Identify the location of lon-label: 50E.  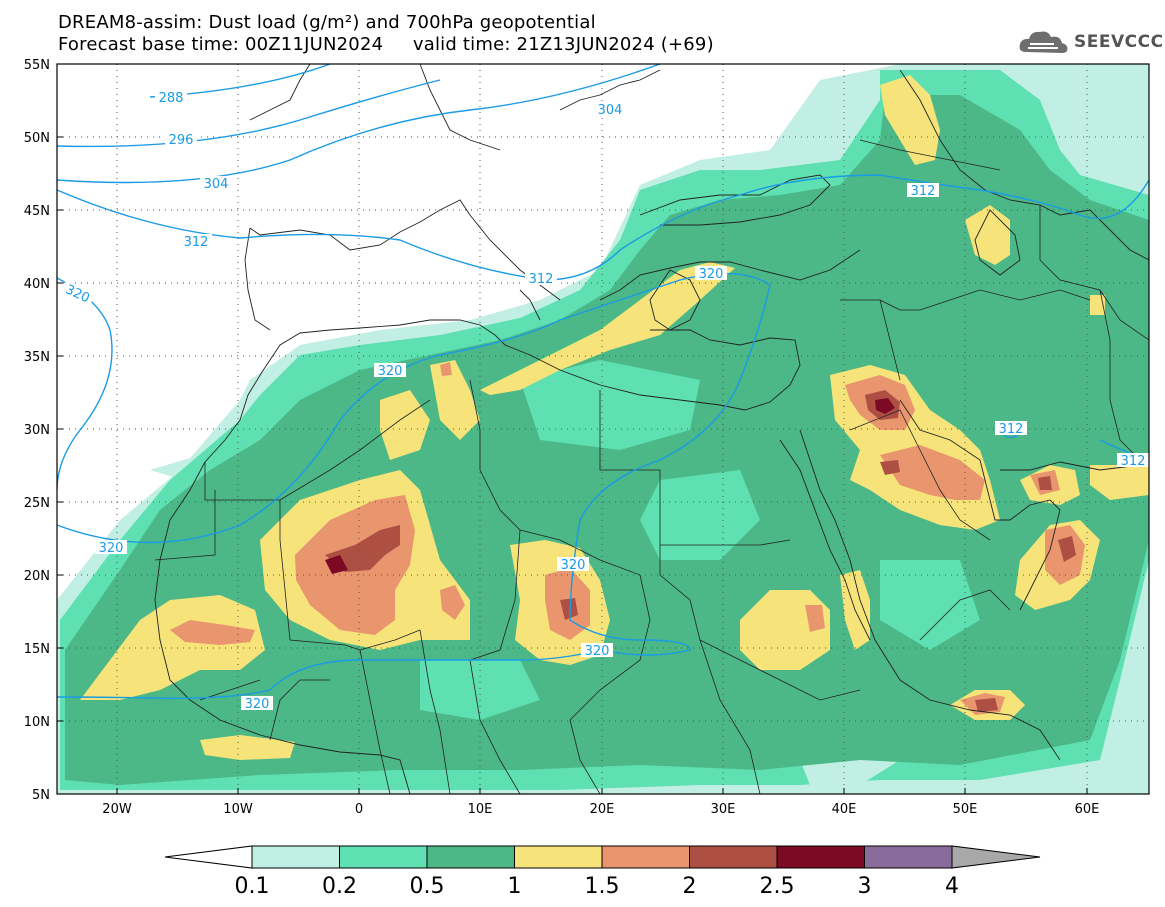
(965, 809).